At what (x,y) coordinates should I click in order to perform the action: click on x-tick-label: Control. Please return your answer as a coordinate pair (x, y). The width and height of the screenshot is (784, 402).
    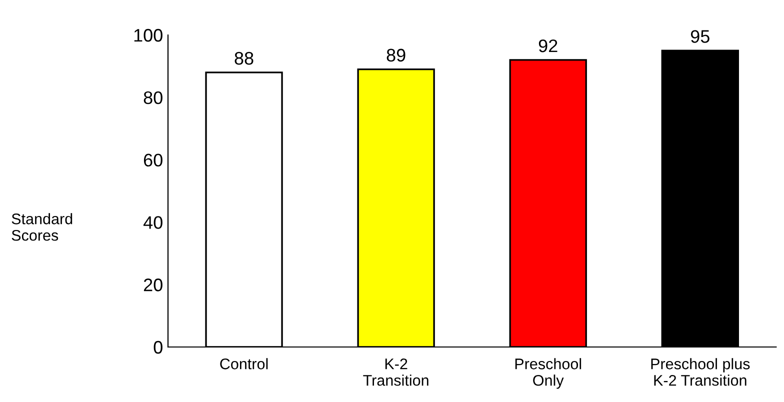
    Looking at the image, I should click on (244, 364).